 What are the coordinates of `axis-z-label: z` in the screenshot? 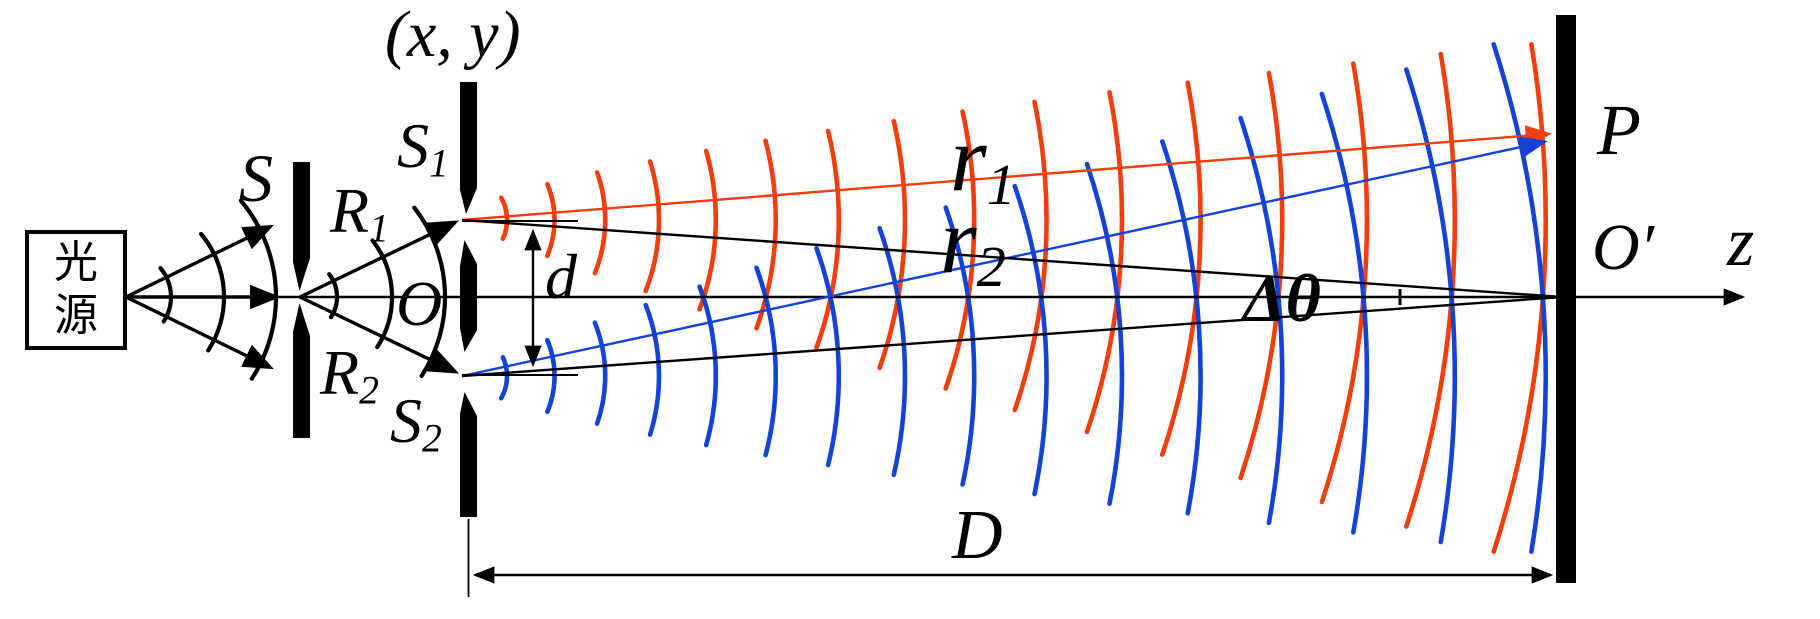 It's located at (1741, 242).